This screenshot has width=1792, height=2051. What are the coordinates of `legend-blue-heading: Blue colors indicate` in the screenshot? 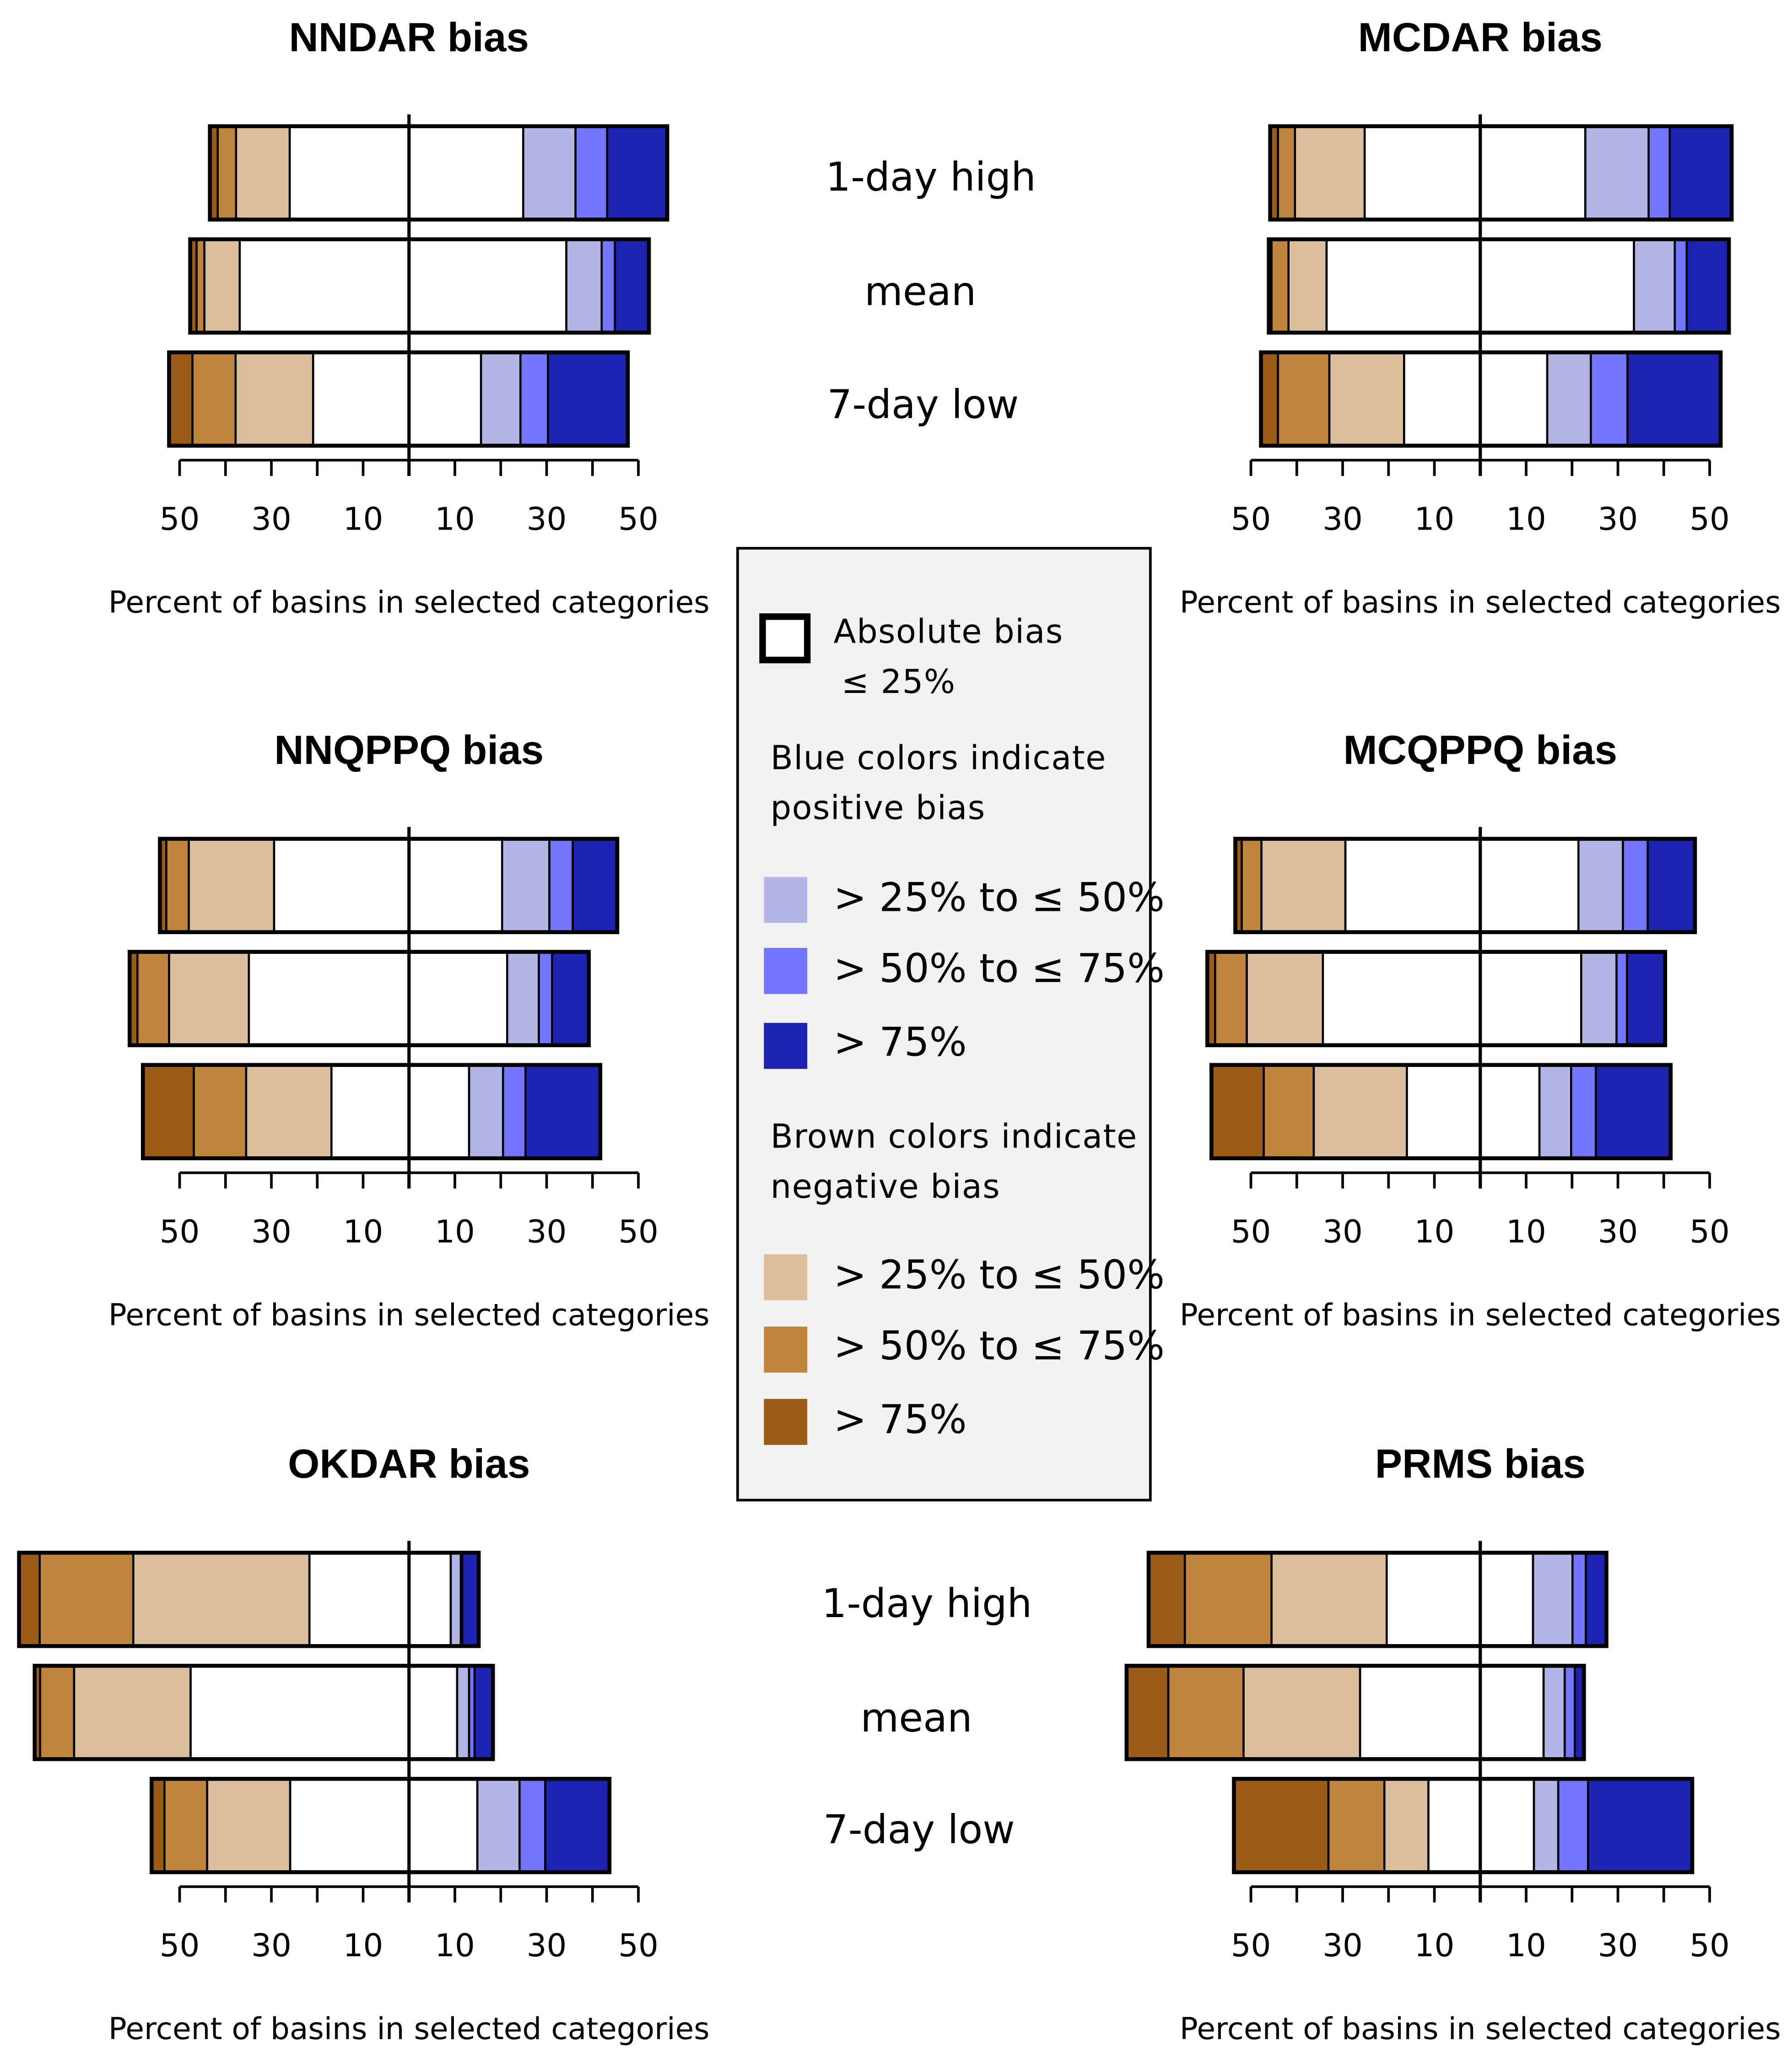 It's located at (939, 757).